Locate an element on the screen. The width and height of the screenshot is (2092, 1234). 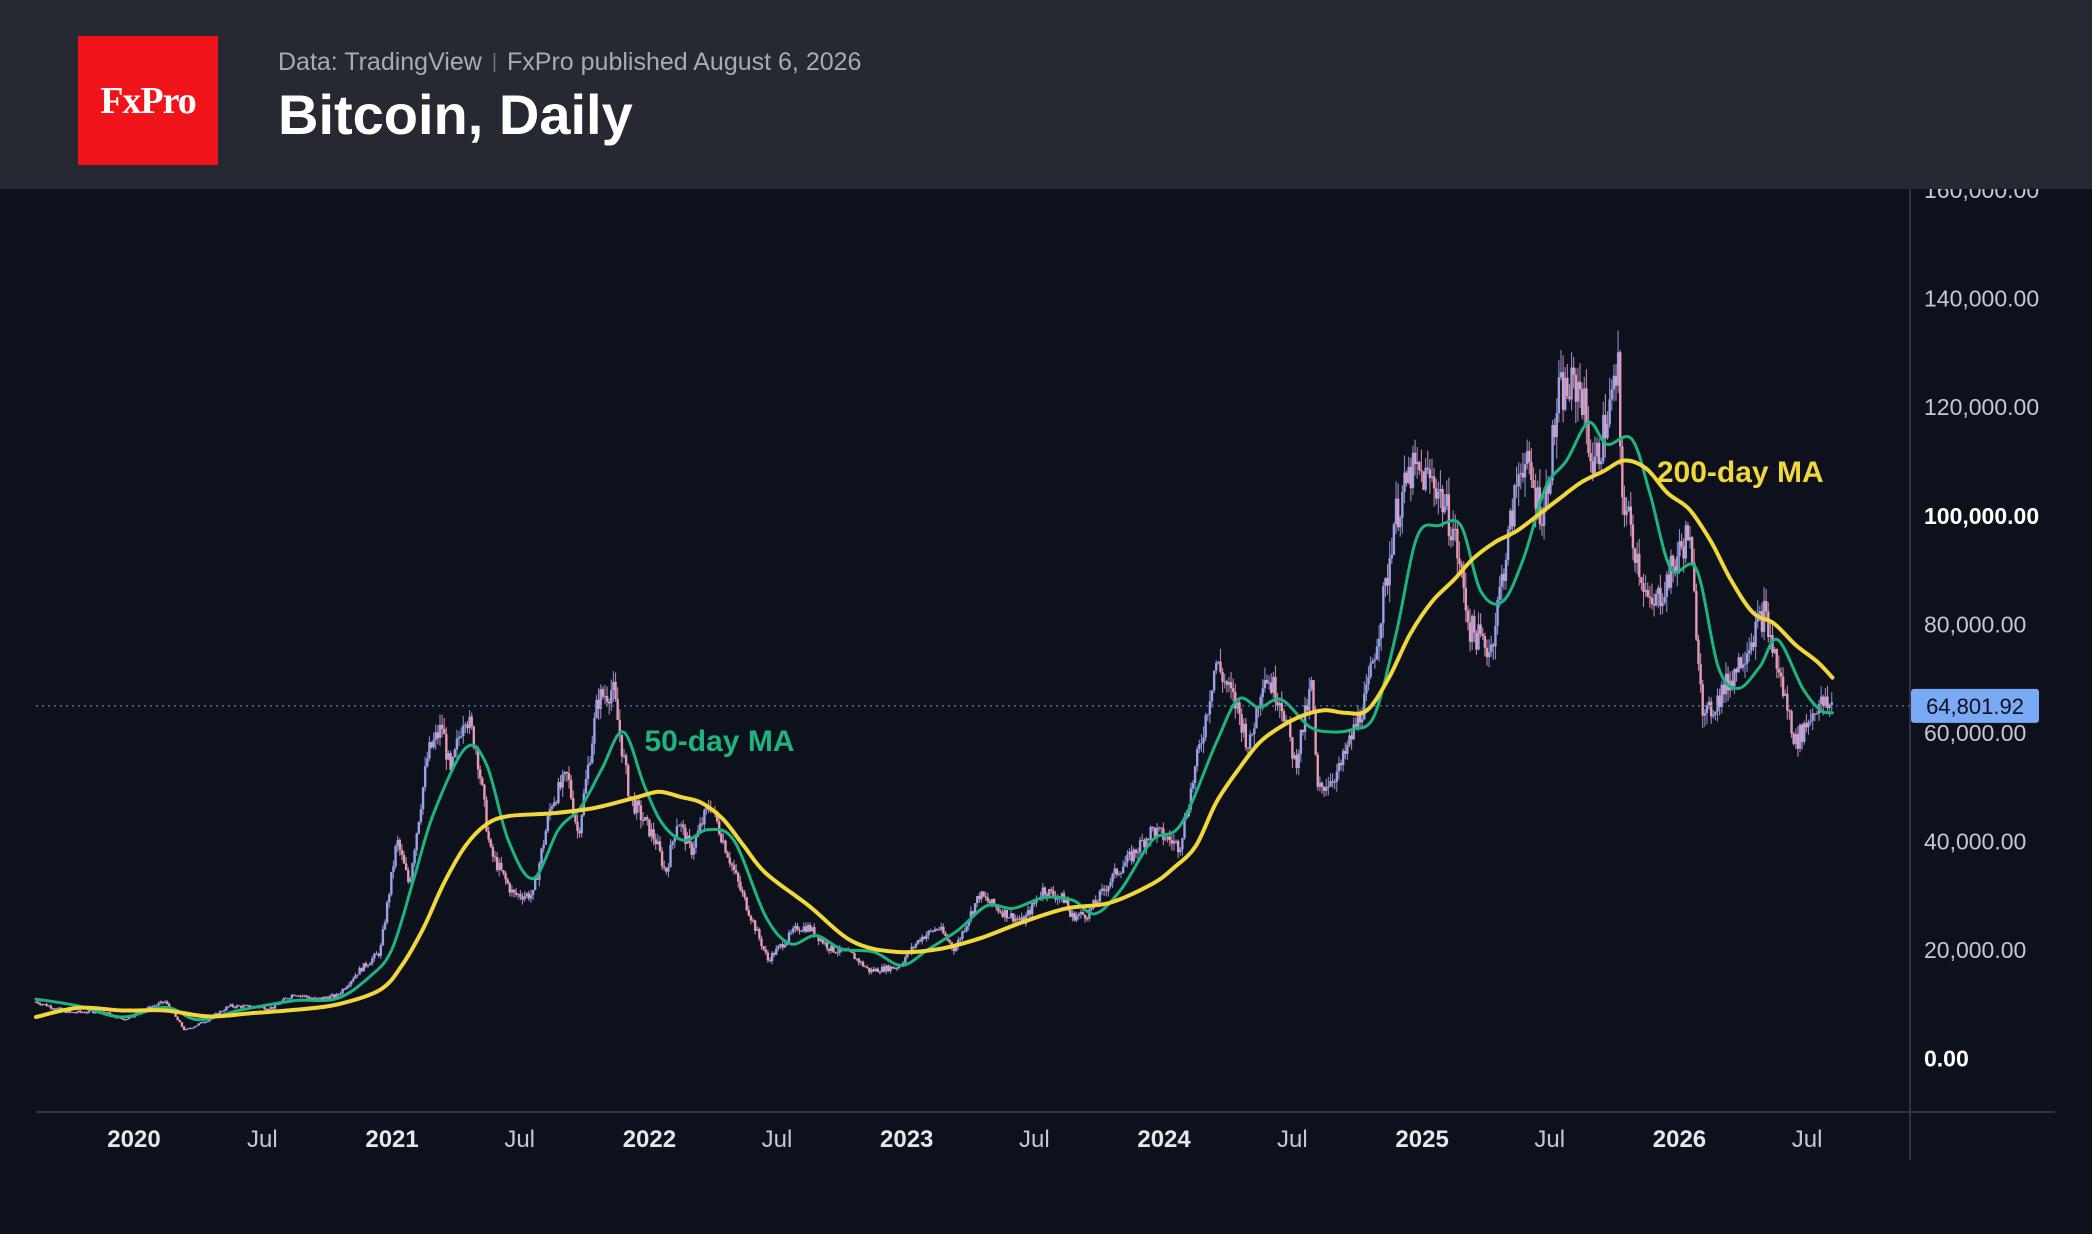
y-tick-label: 140,000.00 is located at coordinates (1981, 299).